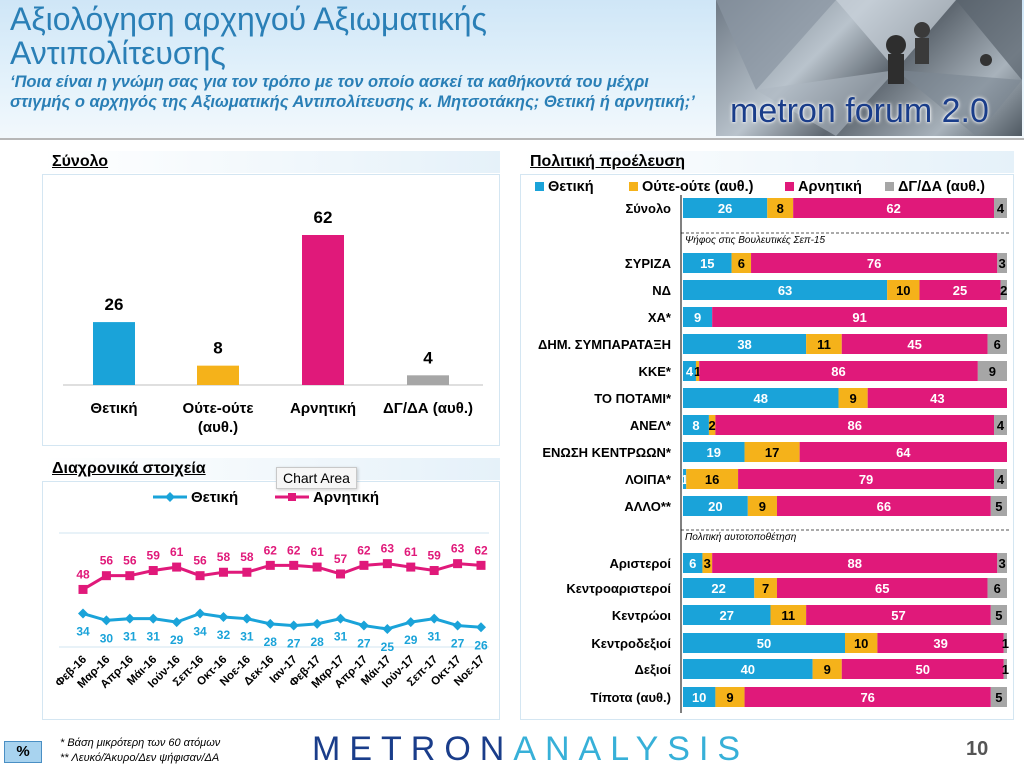  Describe the element at coordinates (937, 398) in the screenshot. I see `political-bar-value: 43` at that location.